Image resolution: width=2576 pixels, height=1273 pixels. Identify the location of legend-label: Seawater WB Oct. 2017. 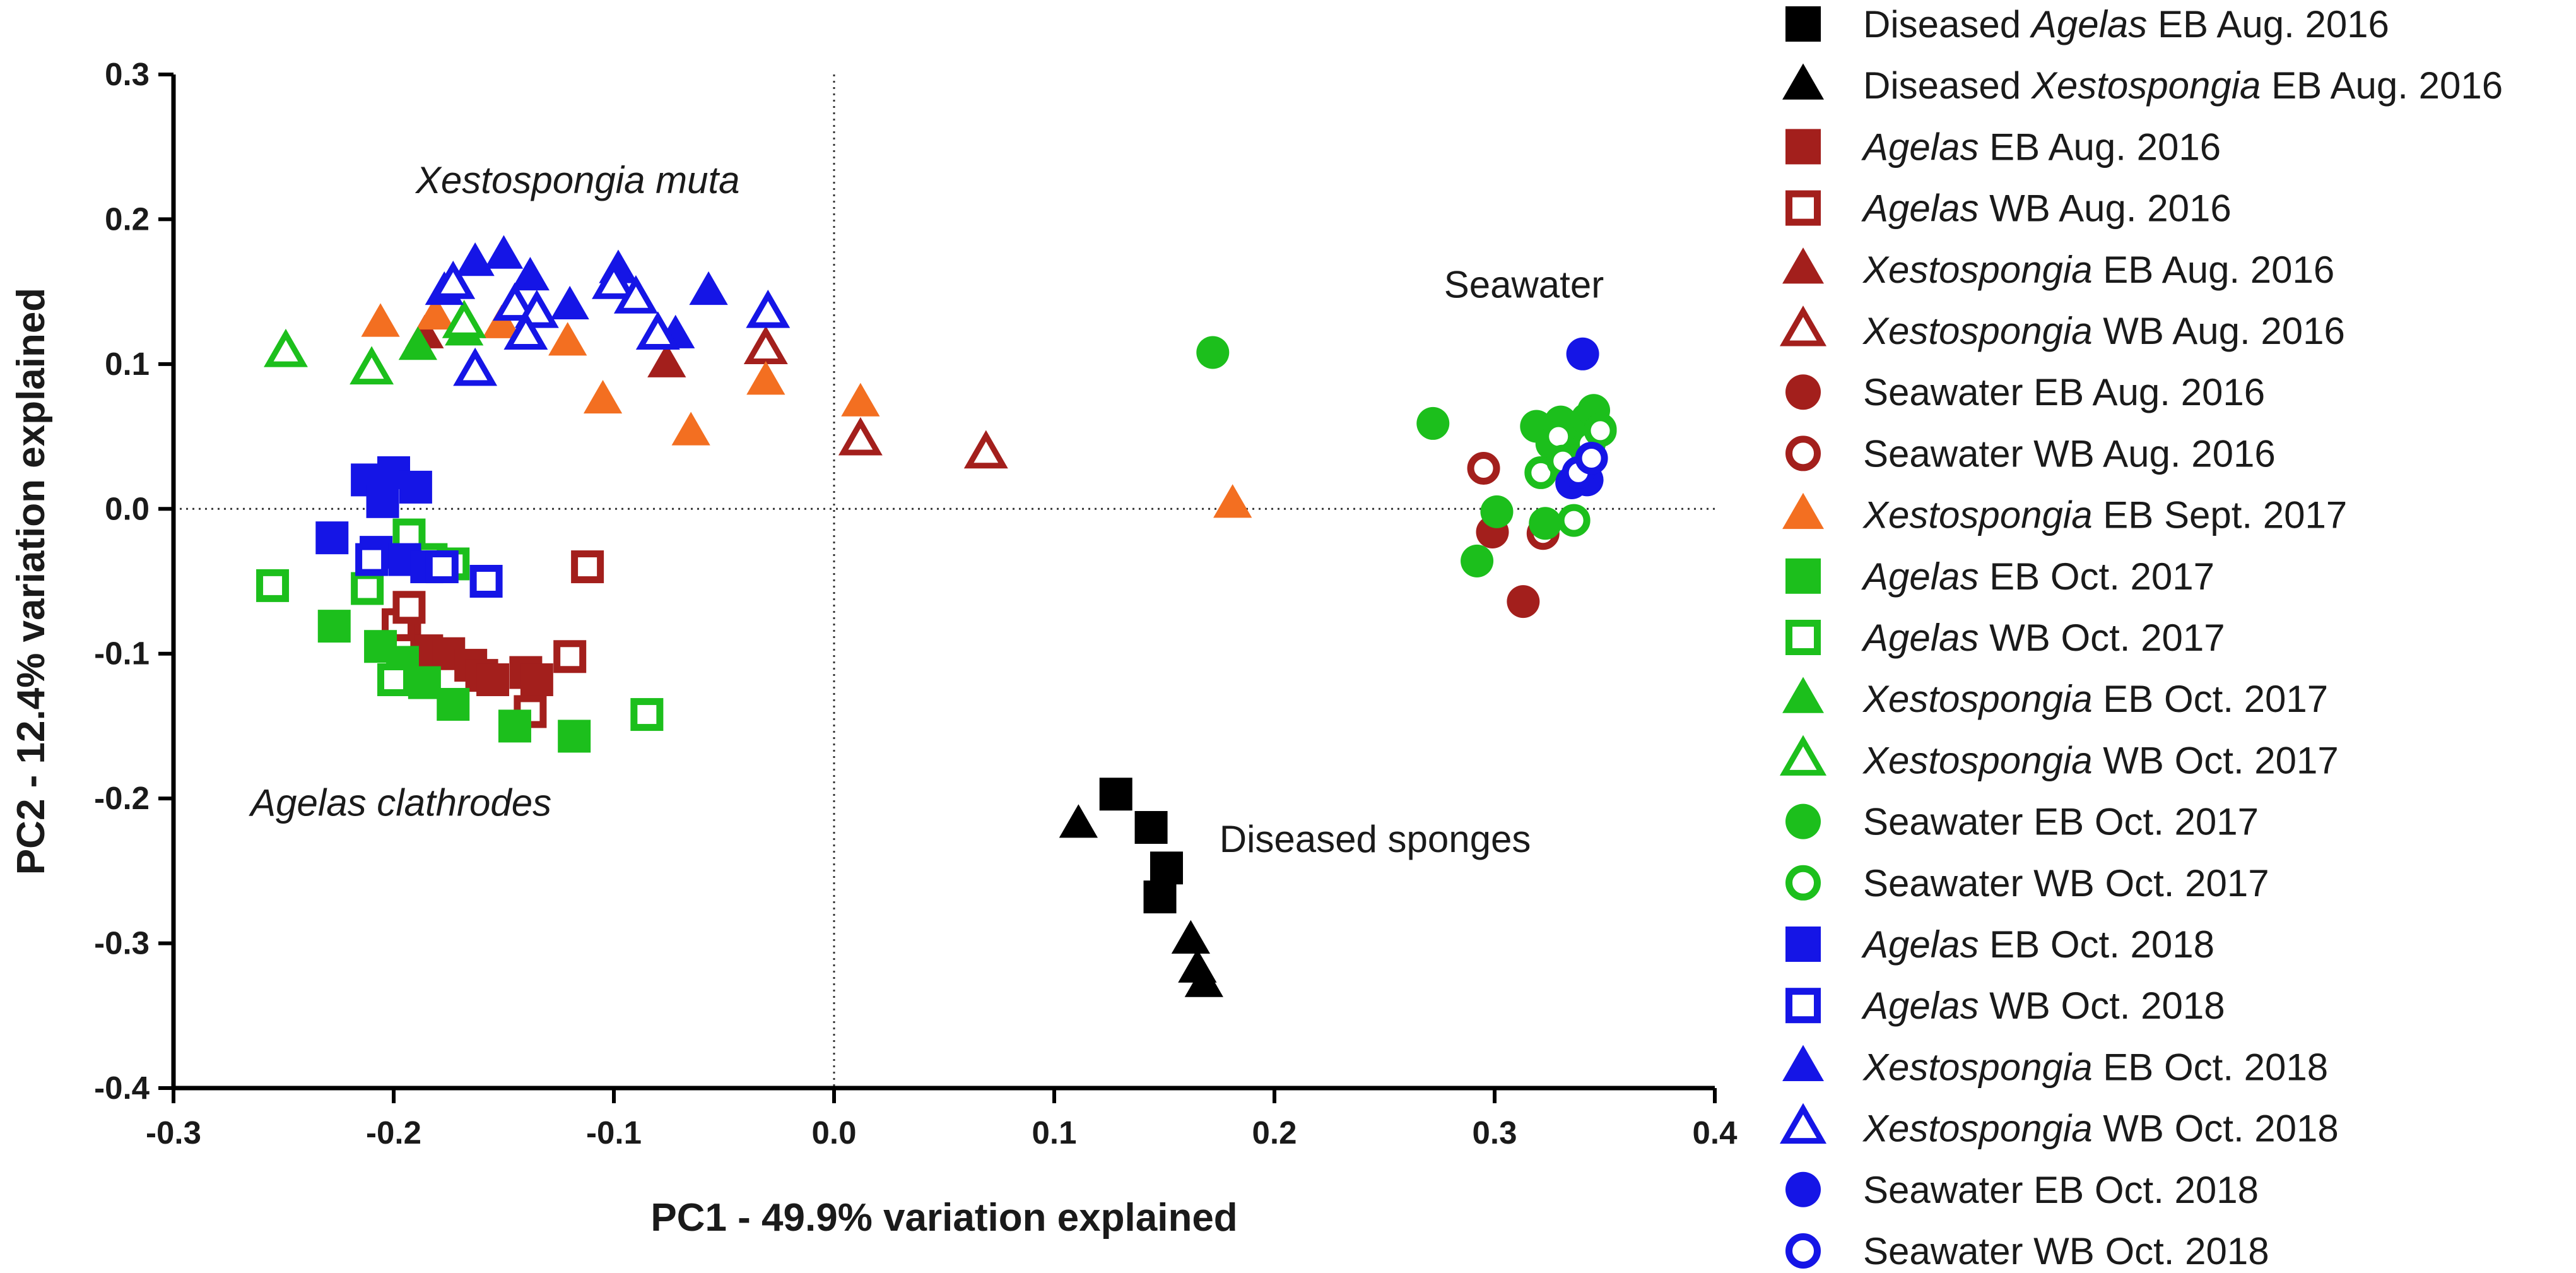
(2066, 883).